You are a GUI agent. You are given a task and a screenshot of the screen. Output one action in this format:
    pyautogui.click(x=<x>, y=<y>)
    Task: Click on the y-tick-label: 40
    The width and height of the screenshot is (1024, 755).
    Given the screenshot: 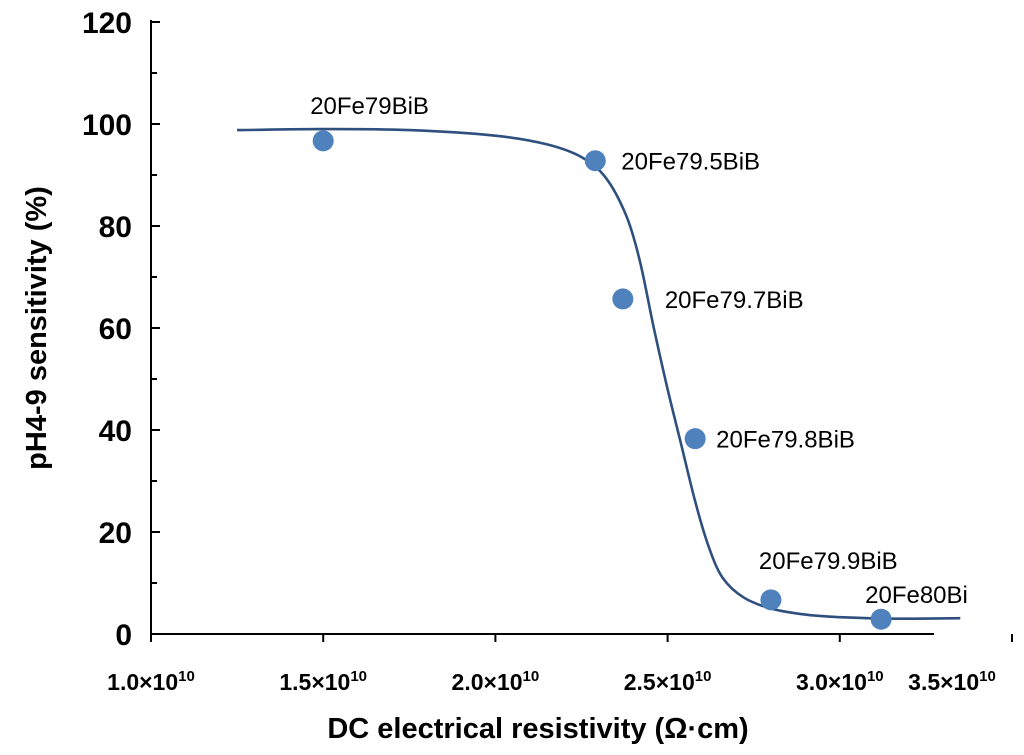 What is the action you would take?
    pyautogui.click(x=115, y=431)
    